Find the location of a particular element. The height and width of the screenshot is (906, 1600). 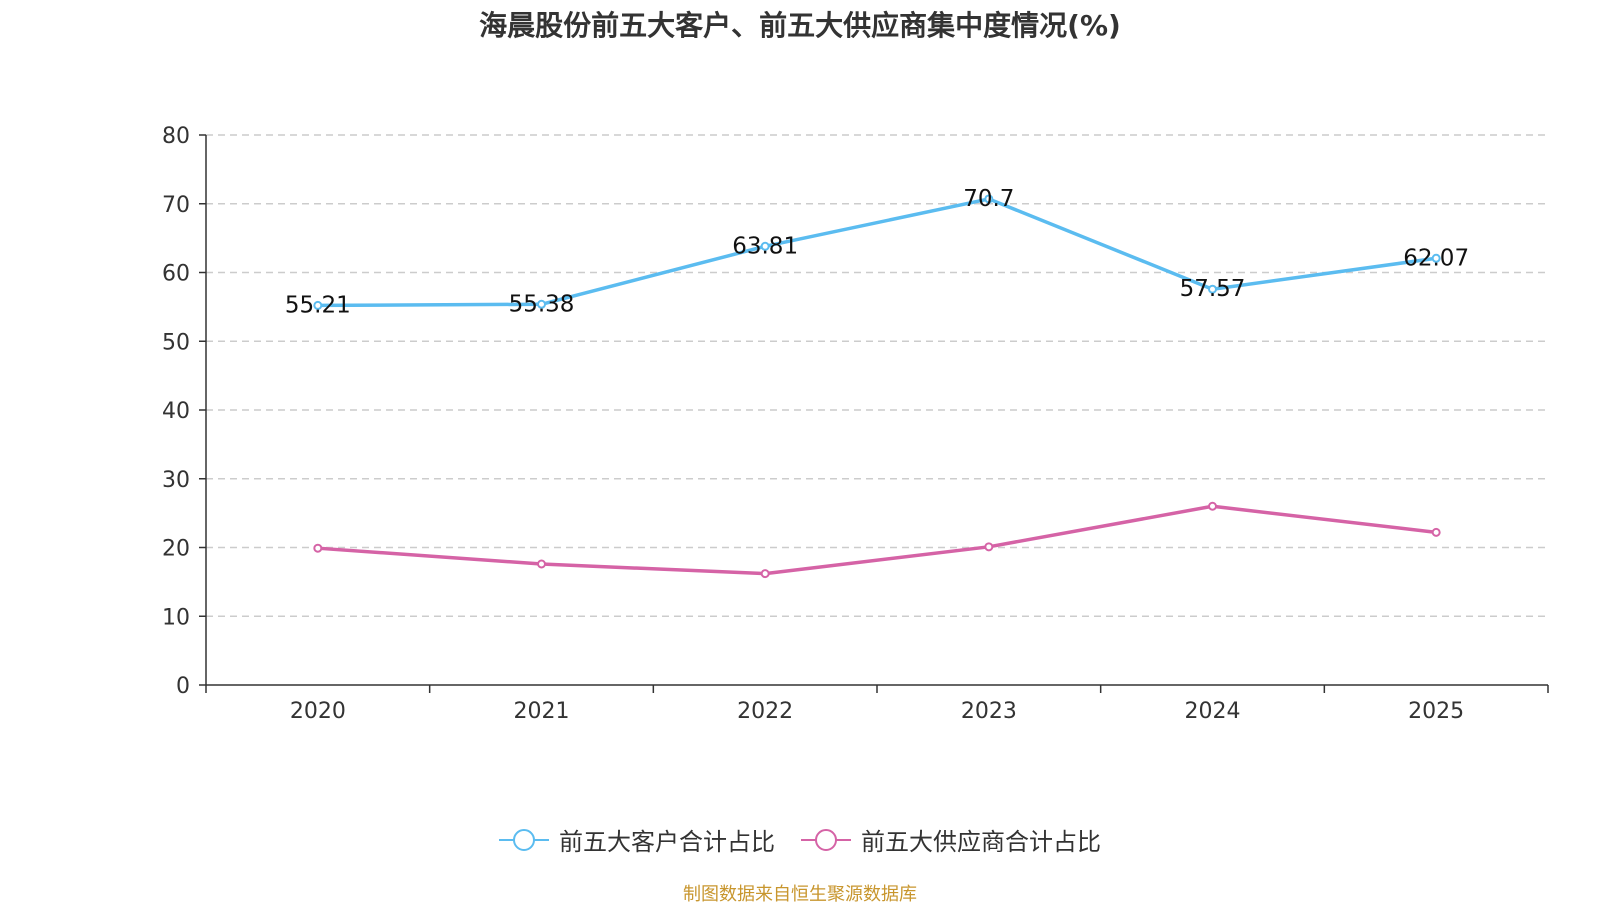

legend-item-customers: 前五大客户合计占比 is located at coordinates (637, 839).